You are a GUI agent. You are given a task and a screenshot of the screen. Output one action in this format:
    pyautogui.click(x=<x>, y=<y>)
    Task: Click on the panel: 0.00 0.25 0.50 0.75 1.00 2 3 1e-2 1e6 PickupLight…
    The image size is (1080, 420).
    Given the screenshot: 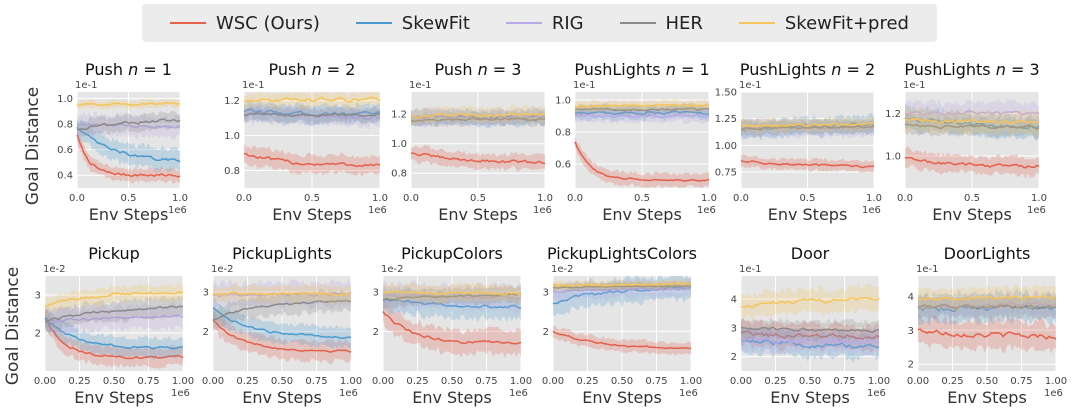 What is the action you would take?
    pyautogui.click(x=282, y=325)
    